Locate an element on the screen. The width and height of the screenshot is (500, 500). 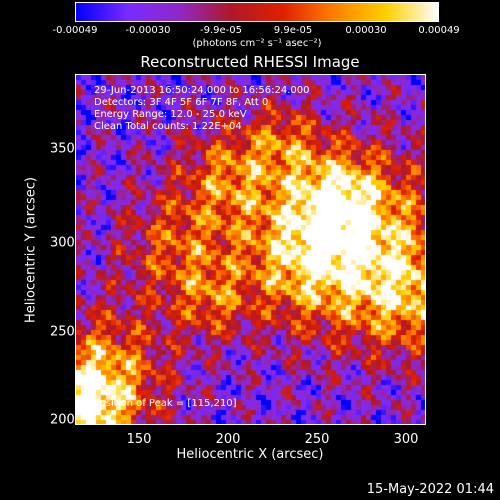
chart-title: Reconstructed RHESSI Image is located at coordinates (250, 62).